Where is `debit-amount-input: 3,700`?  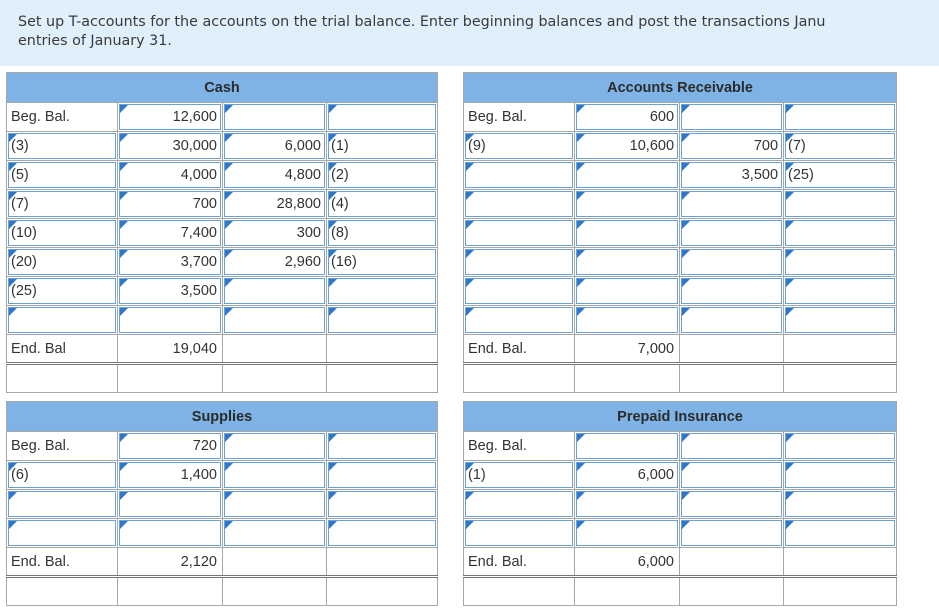 debit-amount-input: 3,700 is located at coordinates (170, 262).